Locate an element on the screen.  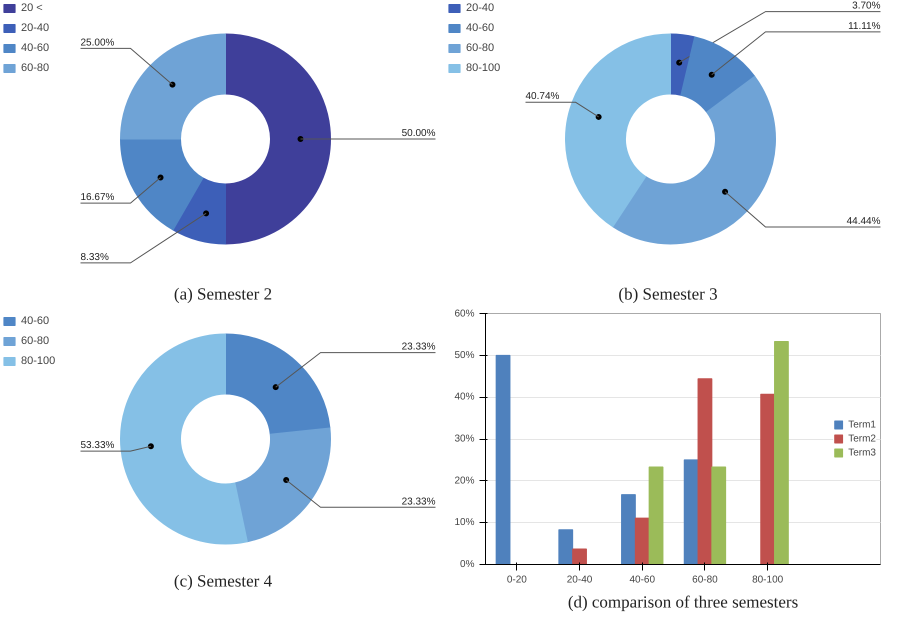
y-tick-label: 30% is located at coordinates (464, 439).